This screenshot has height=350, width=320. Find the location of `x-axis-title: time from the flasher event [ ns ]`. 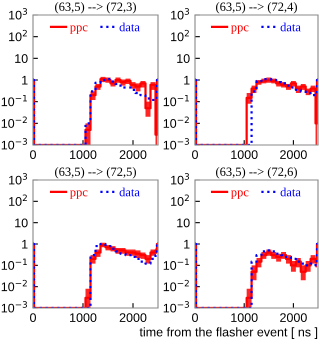

x-axis-title: time from the flasher event [ ns ] is located at coordinates (229, 333).